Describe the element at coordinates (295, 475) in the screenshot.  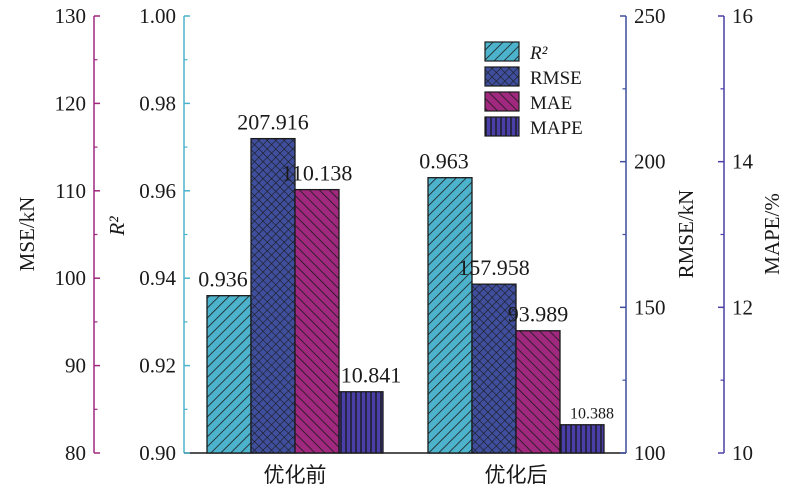
I see `category-label-before: 优化前` at that location.